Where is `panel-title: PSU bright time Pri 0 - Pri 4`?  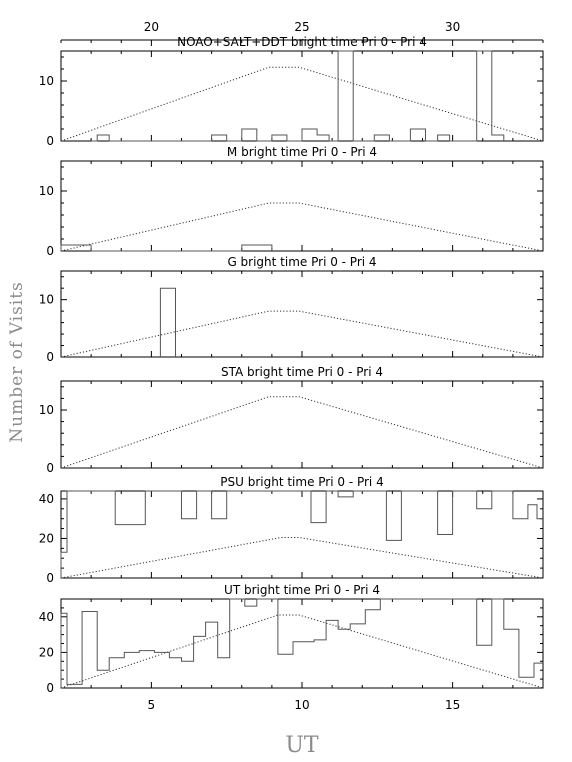 panel-title: PSU bright time Pri 0 - Pri 4 is located at coordinates (301, 482).